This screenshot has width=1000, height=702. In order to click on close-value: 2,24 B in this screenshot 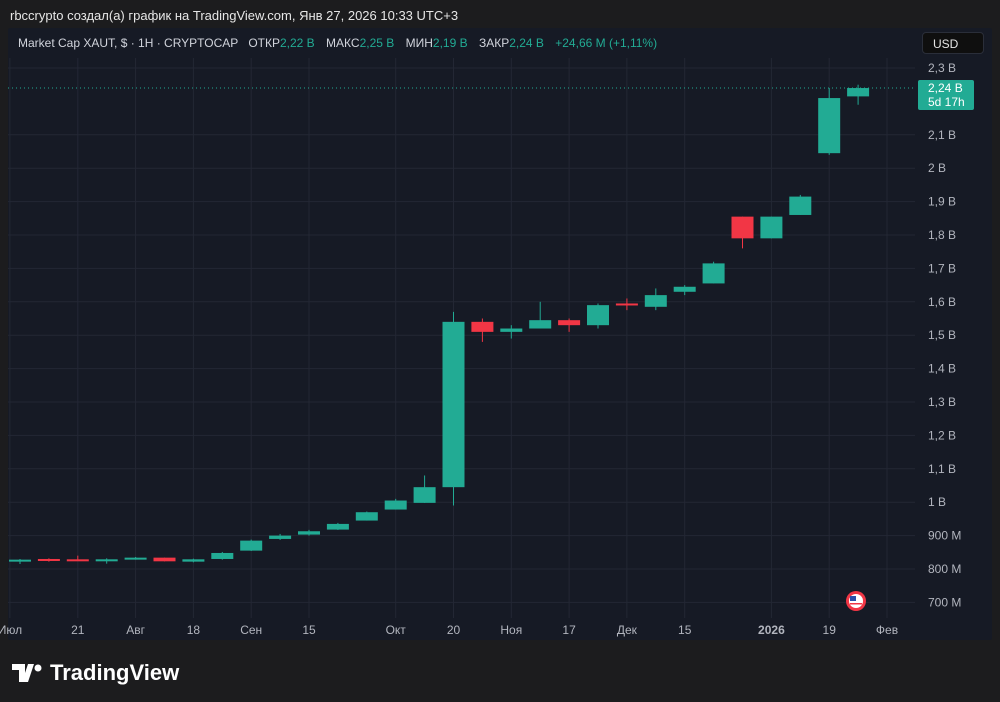, I will do `click(526, 43)`.